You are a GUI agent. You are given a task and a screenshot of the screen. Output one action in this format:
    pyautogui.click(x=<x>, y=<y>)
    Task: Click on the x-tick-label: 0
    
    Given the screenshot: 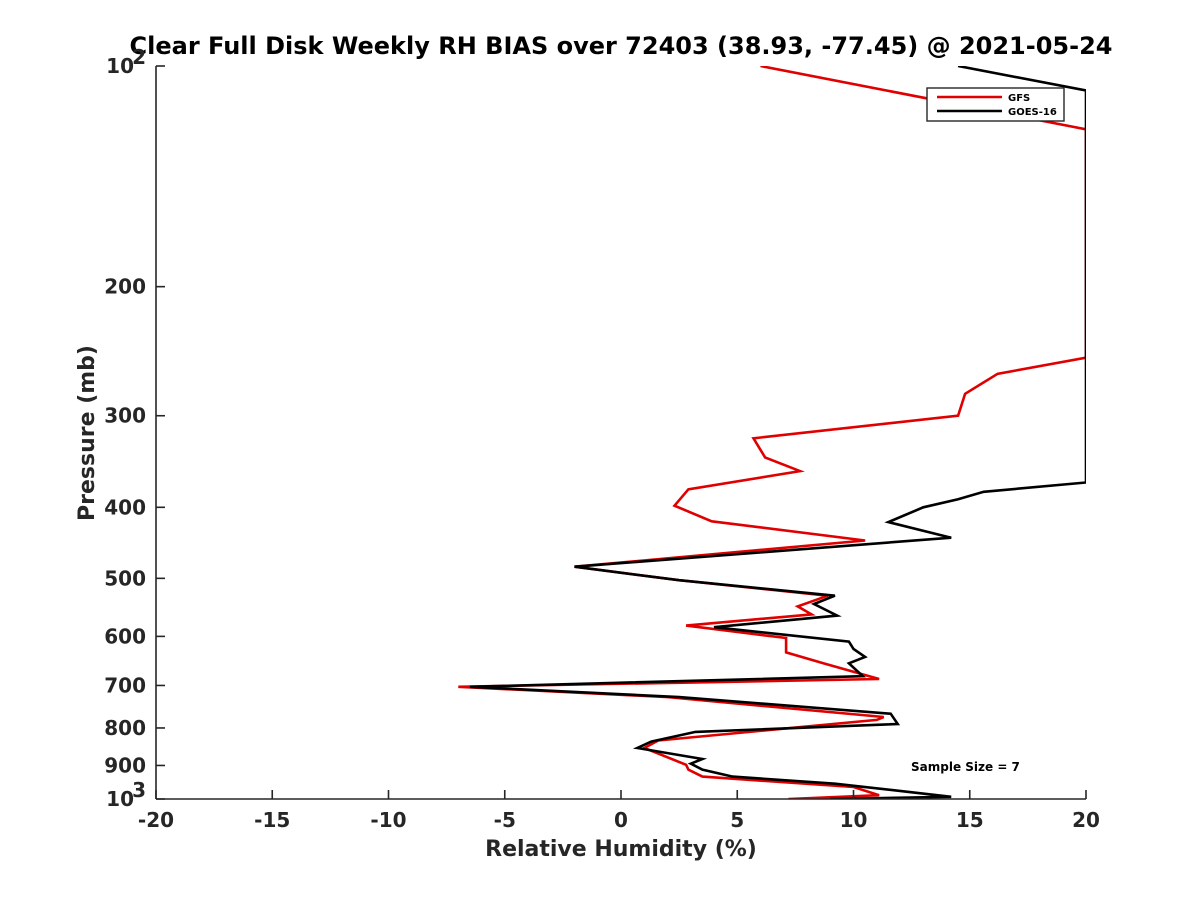 What is the action you would take?
    pyautogui.click(x=621, y=820)
    